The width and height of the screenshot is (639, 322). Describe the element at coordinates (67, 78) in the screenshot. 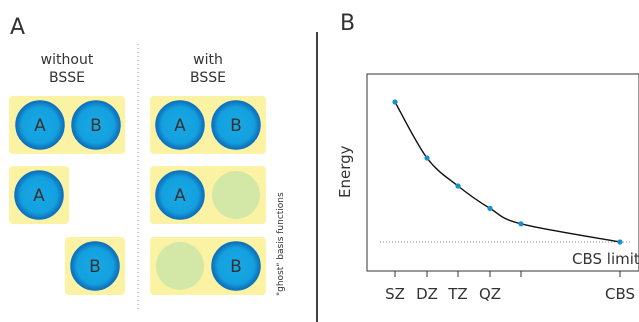

I see `without-bsse-line2: BSSE` at that location.